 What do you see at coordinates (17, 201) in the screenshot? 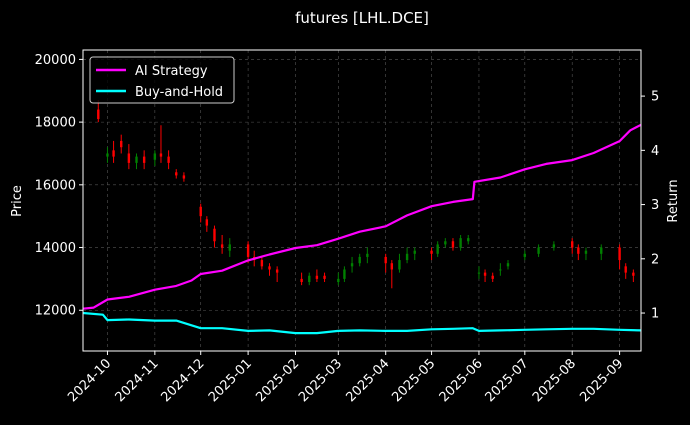
I see `left-axis-label: Price` at bounding box center [17, 201].